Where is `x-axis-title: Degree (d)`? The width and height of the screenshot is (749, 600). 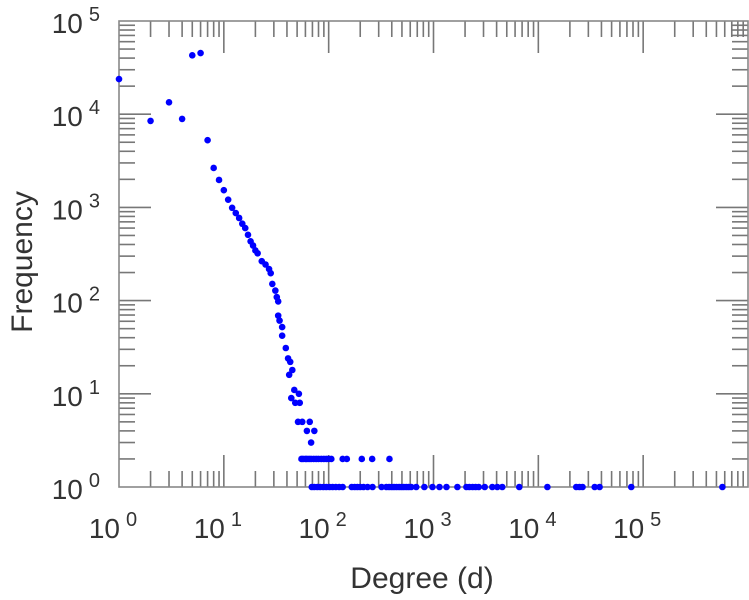
x-axis-title: Degree (d) is located at coordinates (421, 578).